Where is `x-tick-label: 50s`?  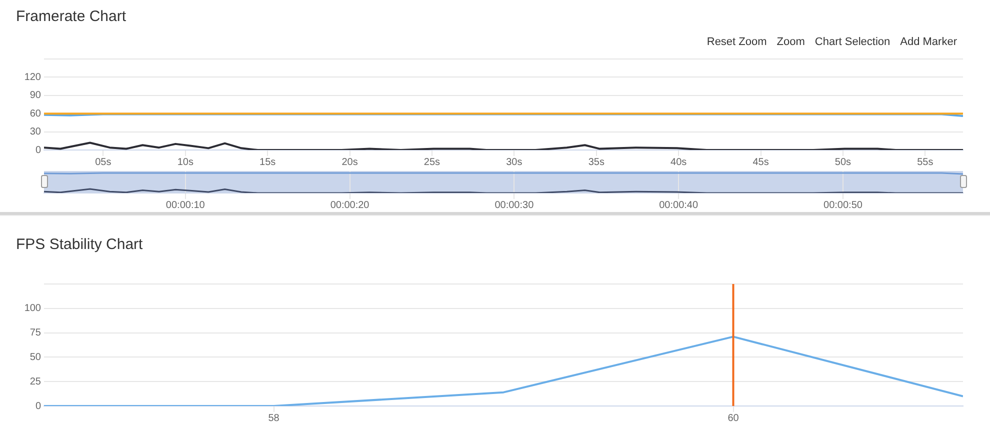 x-tick-label: 50s is located at coordinates (843, 162).